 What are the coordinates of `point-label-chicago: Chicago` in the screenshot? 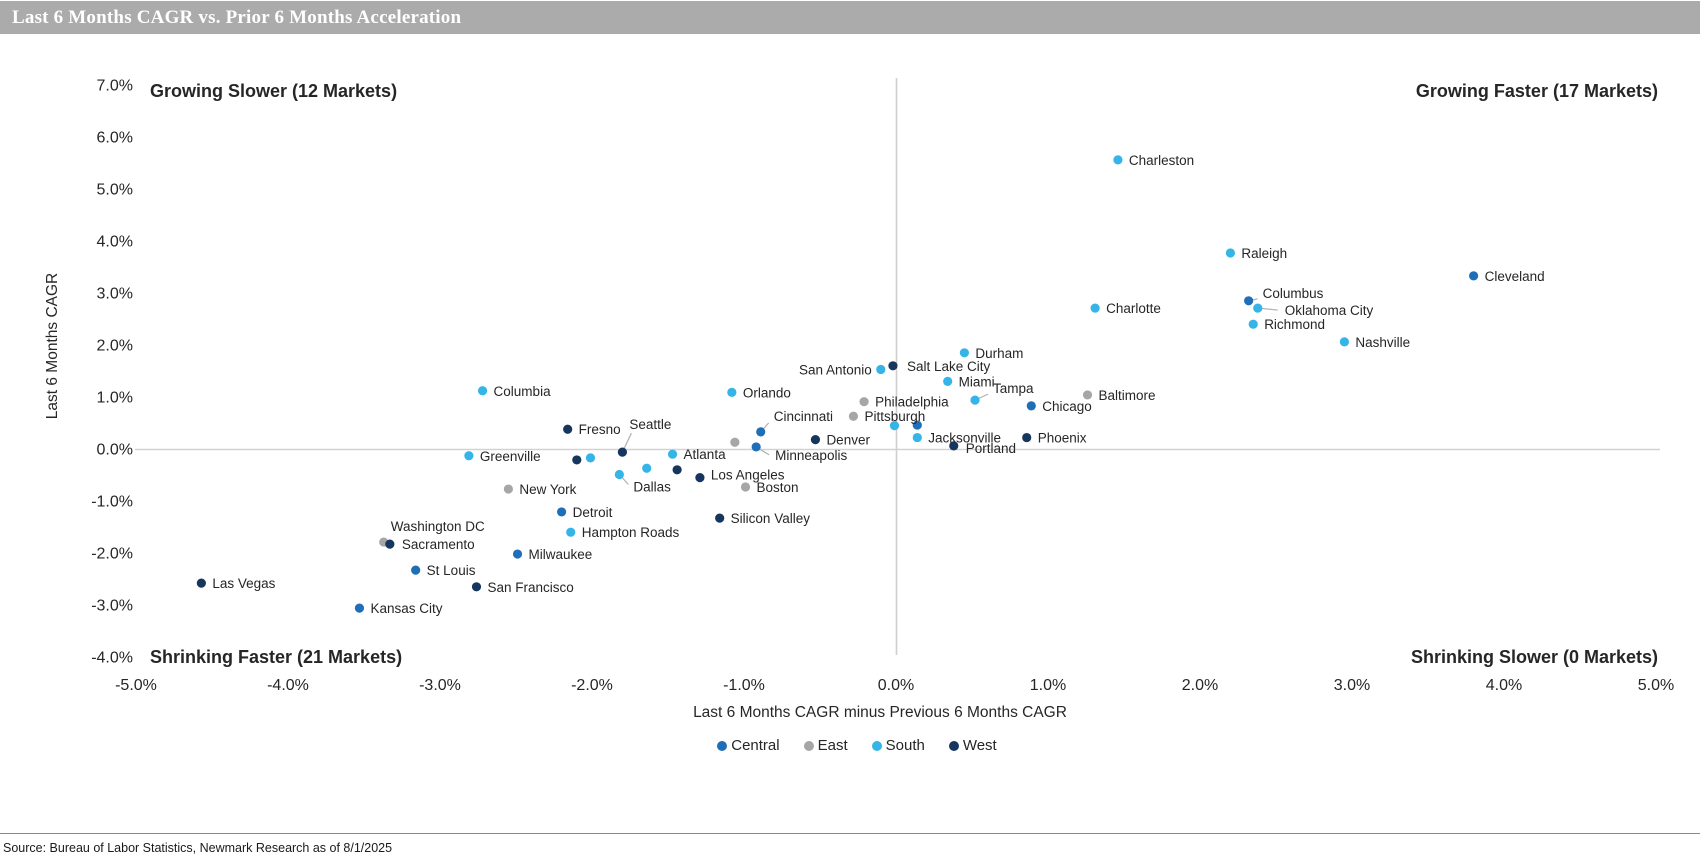 It's located at (1067, 406).